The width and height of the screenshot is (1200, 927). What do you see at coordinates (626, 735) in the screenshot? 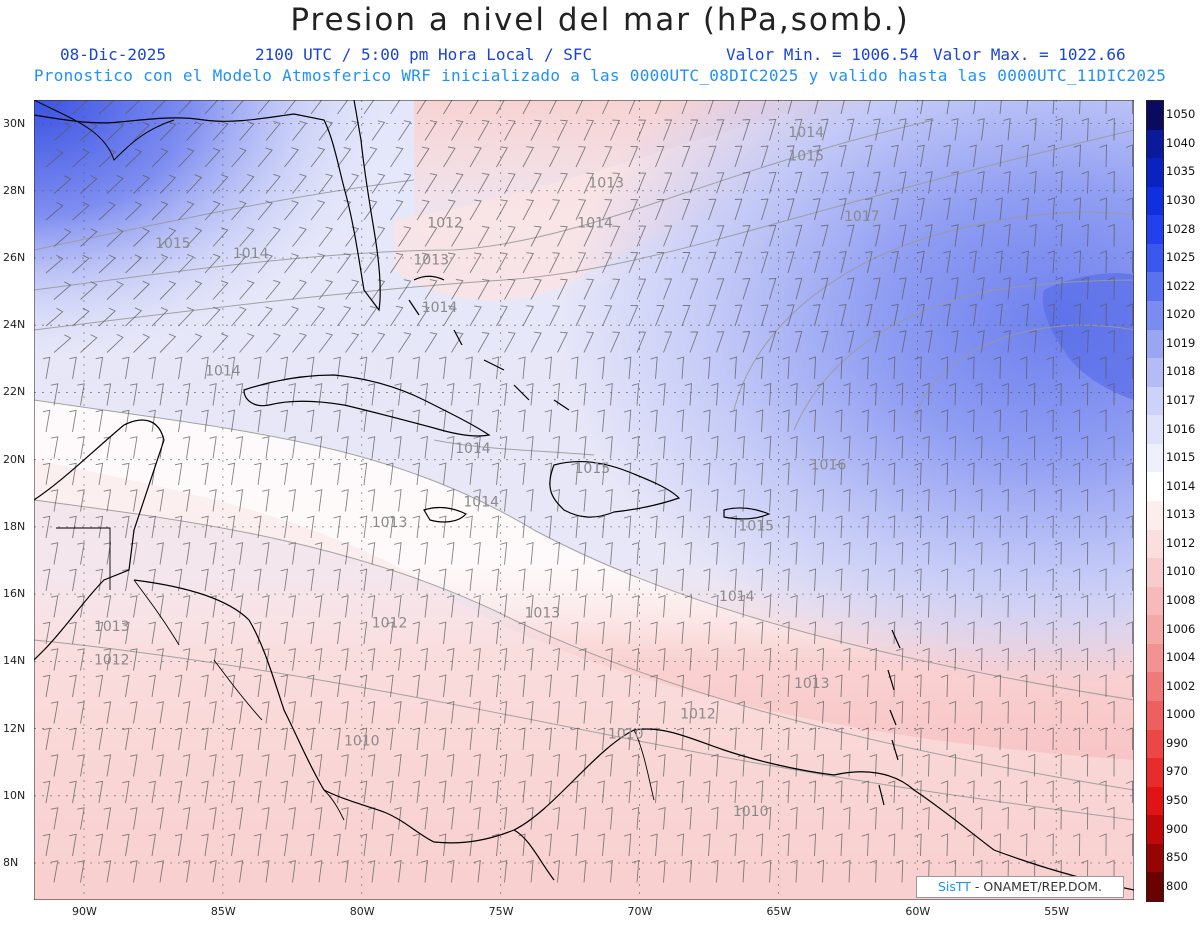
I see `isobar-label: 1010` at bounding box center [626, 735].